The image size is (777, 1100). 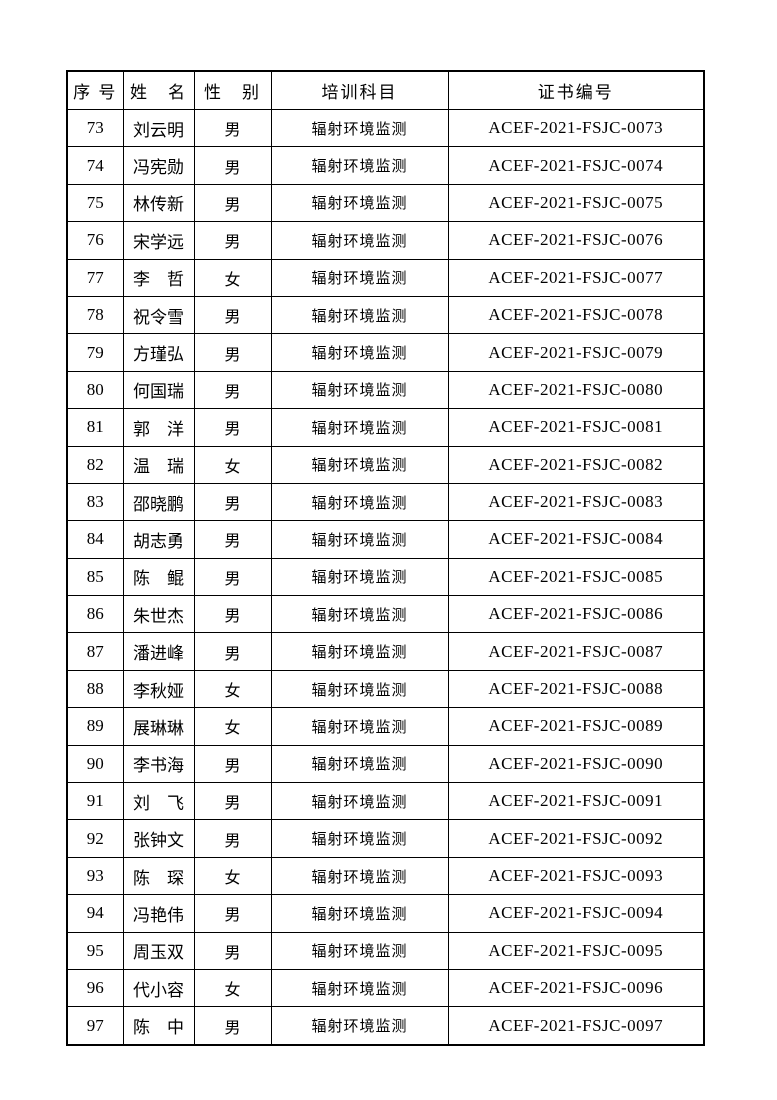 What do you see at coordinates (95, 614) in the screenshot?
I see `cell-serial: 86` at bounding box center [95, 614].